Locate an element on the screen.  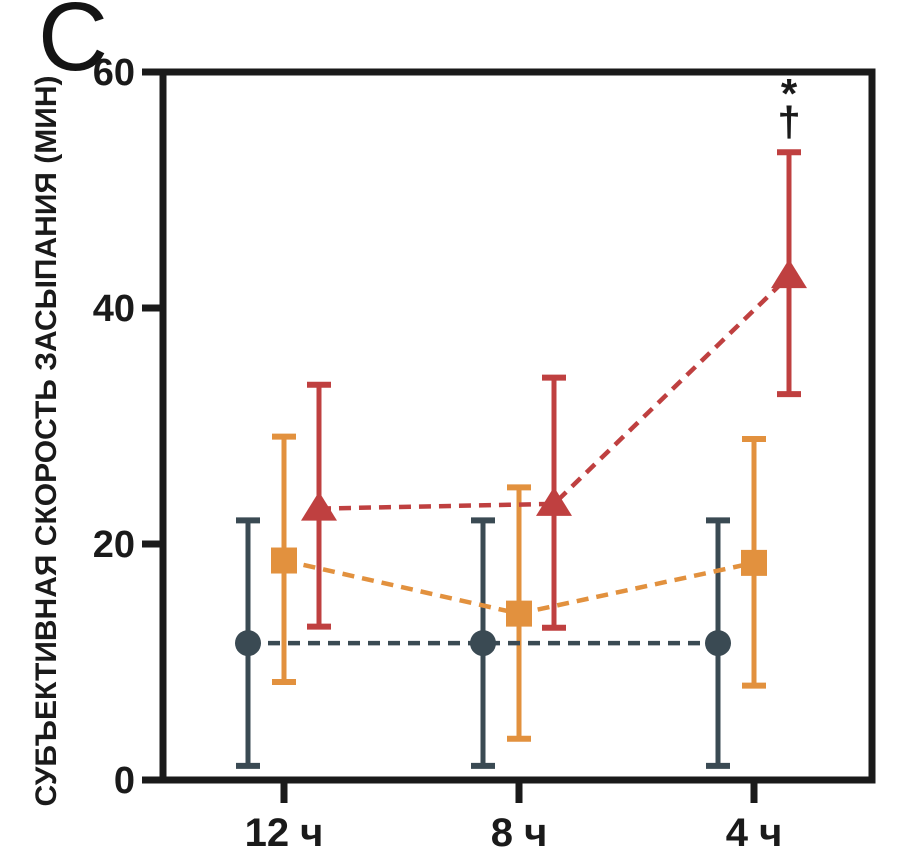
annotation-dagger: † is located at coordinates (788, 121).